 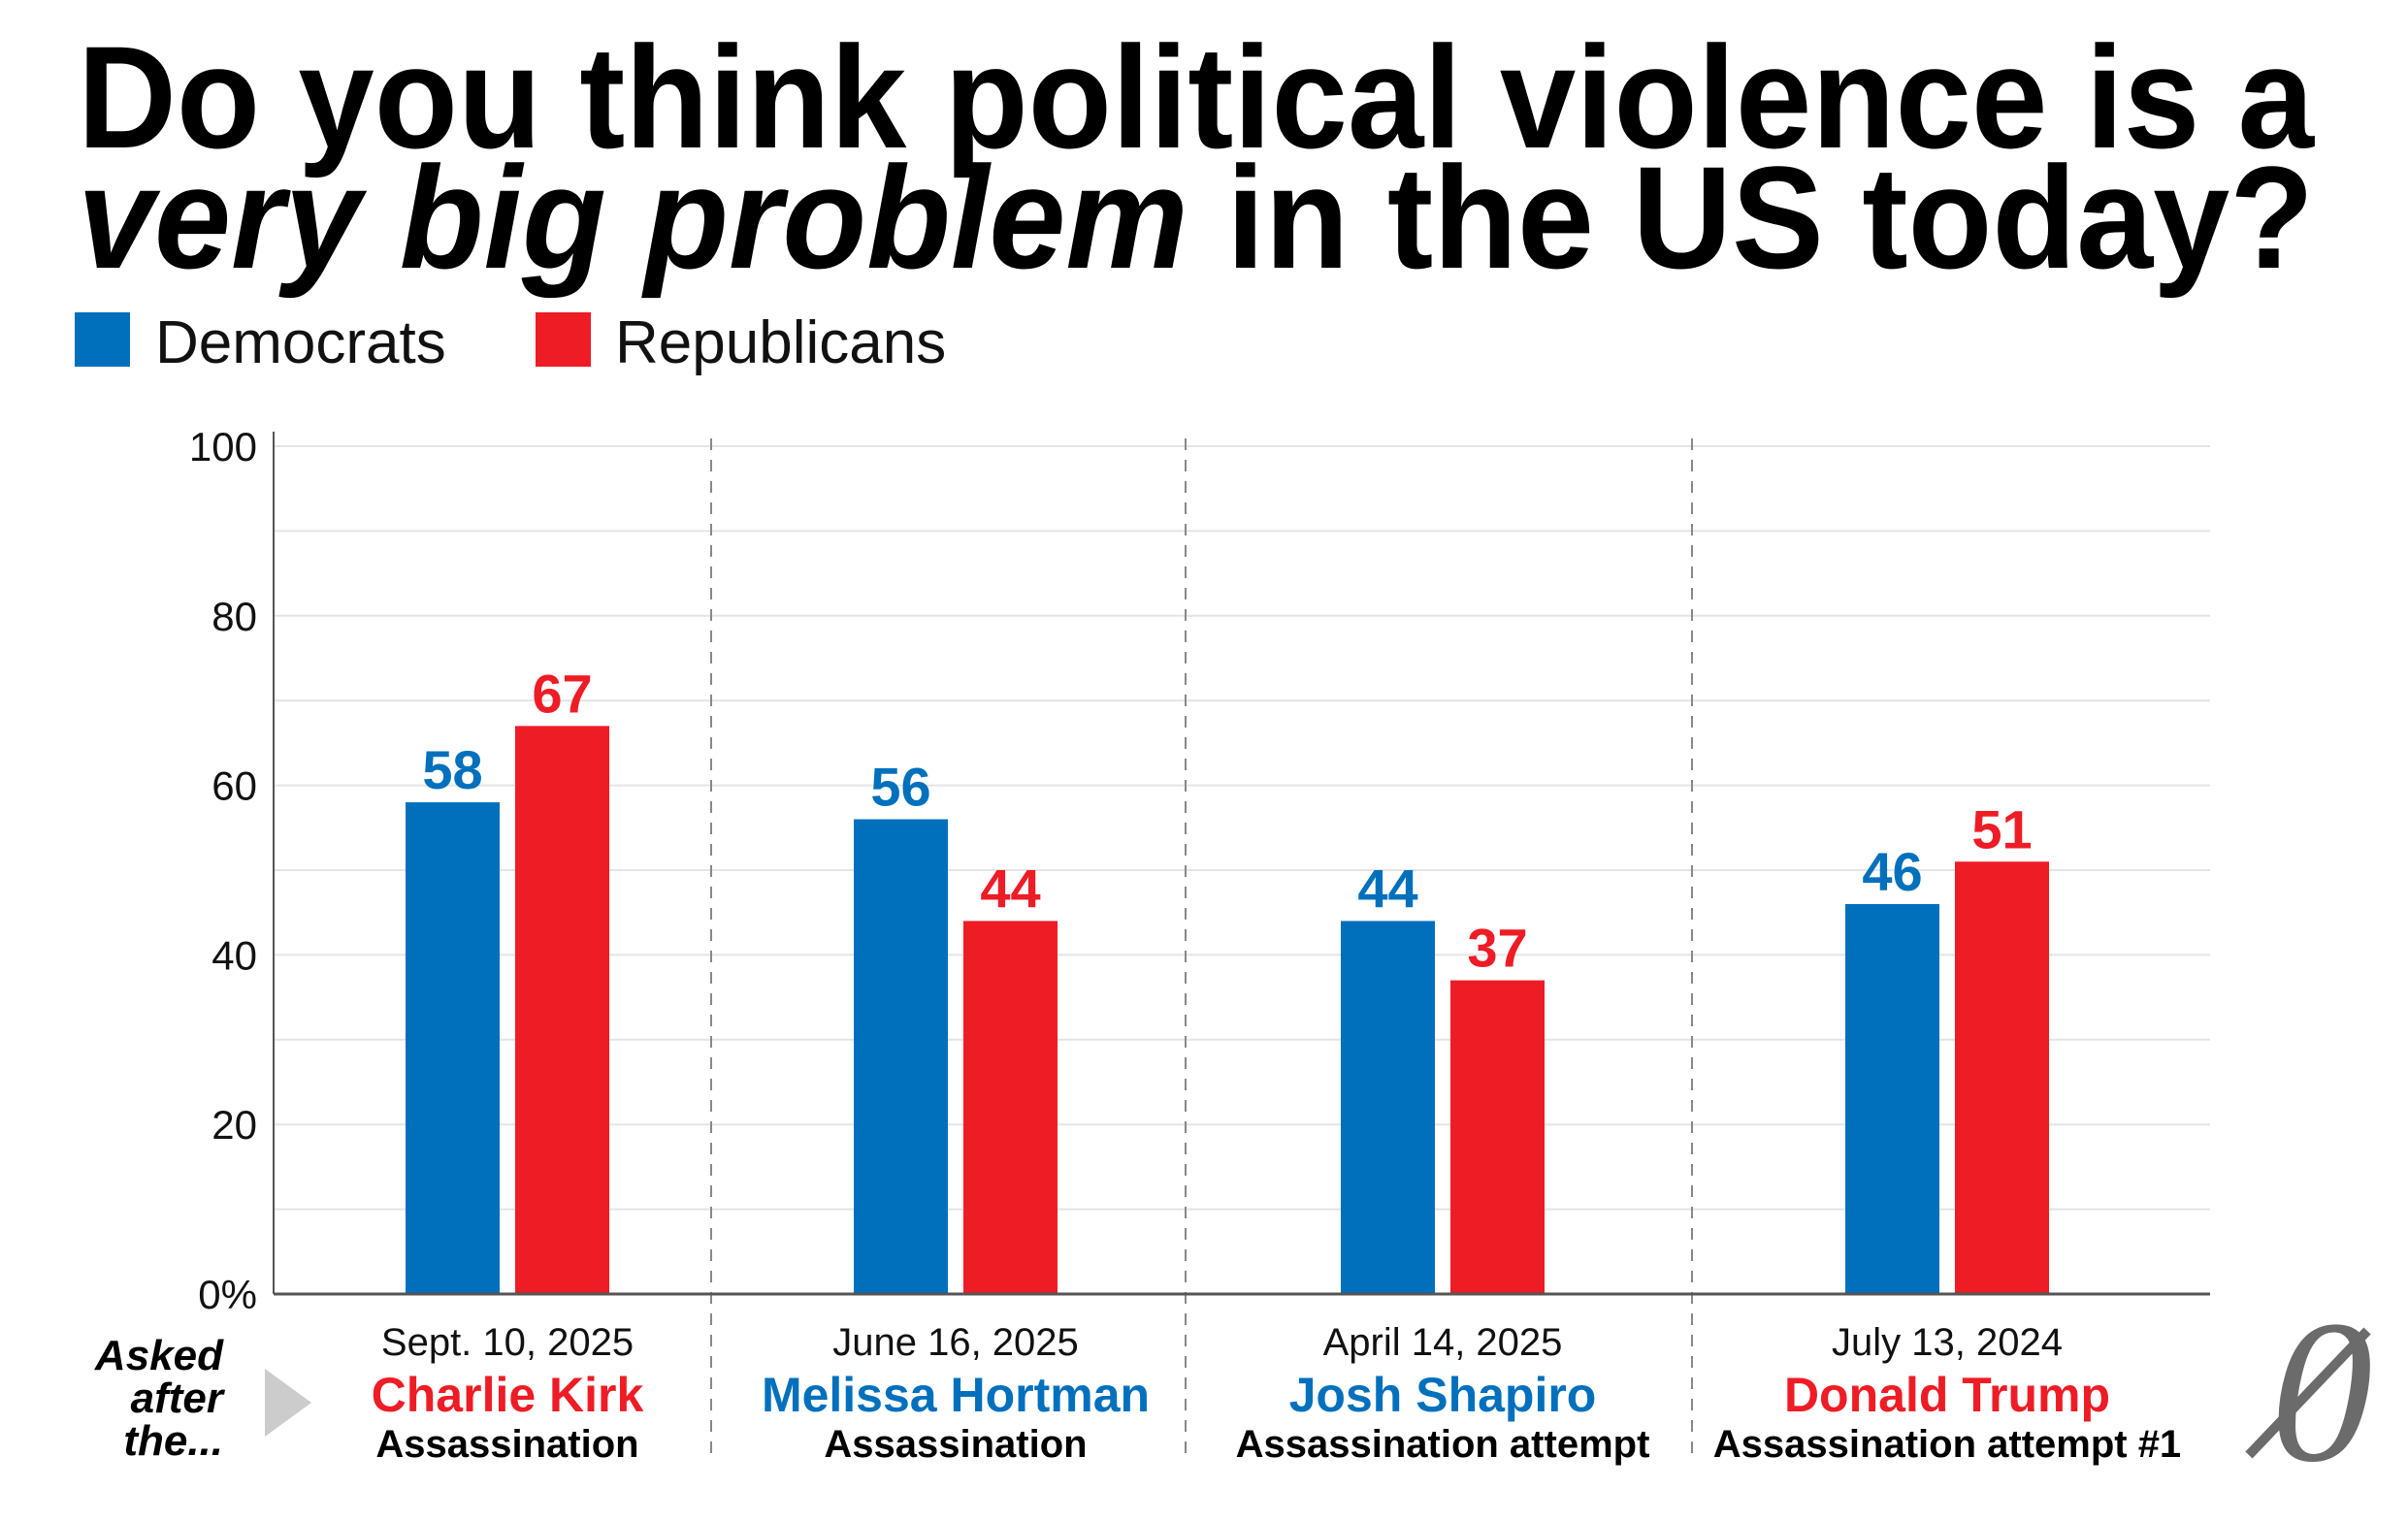 What do you see at coordinates (234, 786) in the screenshot?
I see `y-tick-label: 60` at bounding box center [234, 786].